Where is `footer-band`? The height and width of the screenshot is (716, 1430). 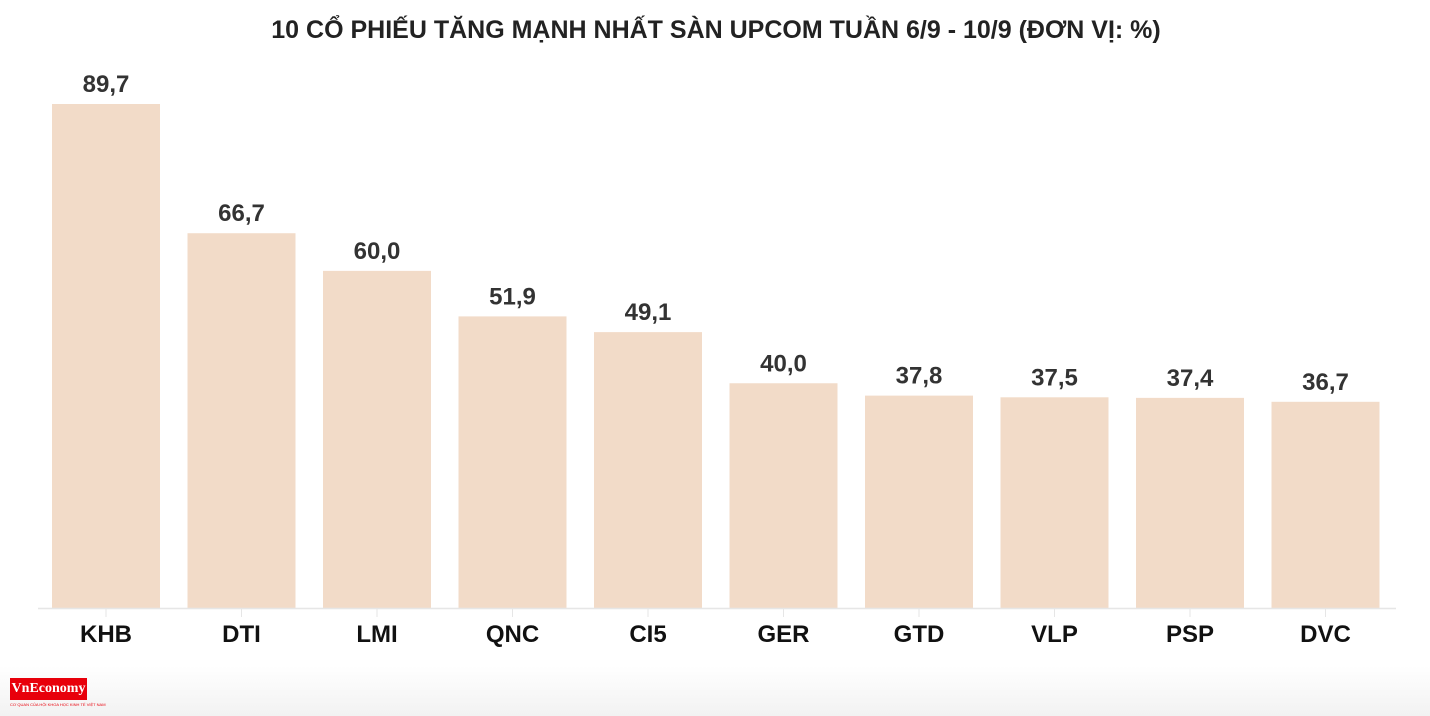
footer-band is located at coordinates (715, 691).